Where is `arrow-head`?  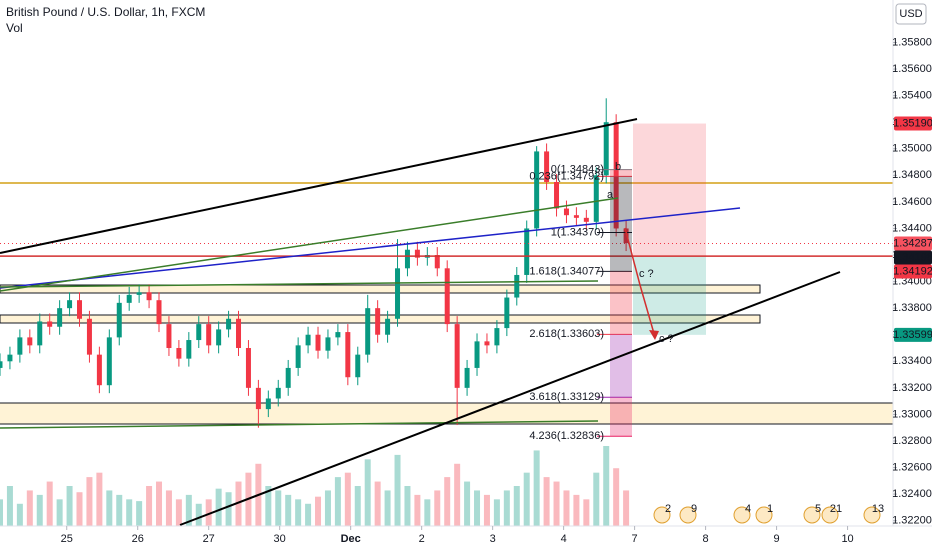 arrow-head is located at coordinates (654, 335).